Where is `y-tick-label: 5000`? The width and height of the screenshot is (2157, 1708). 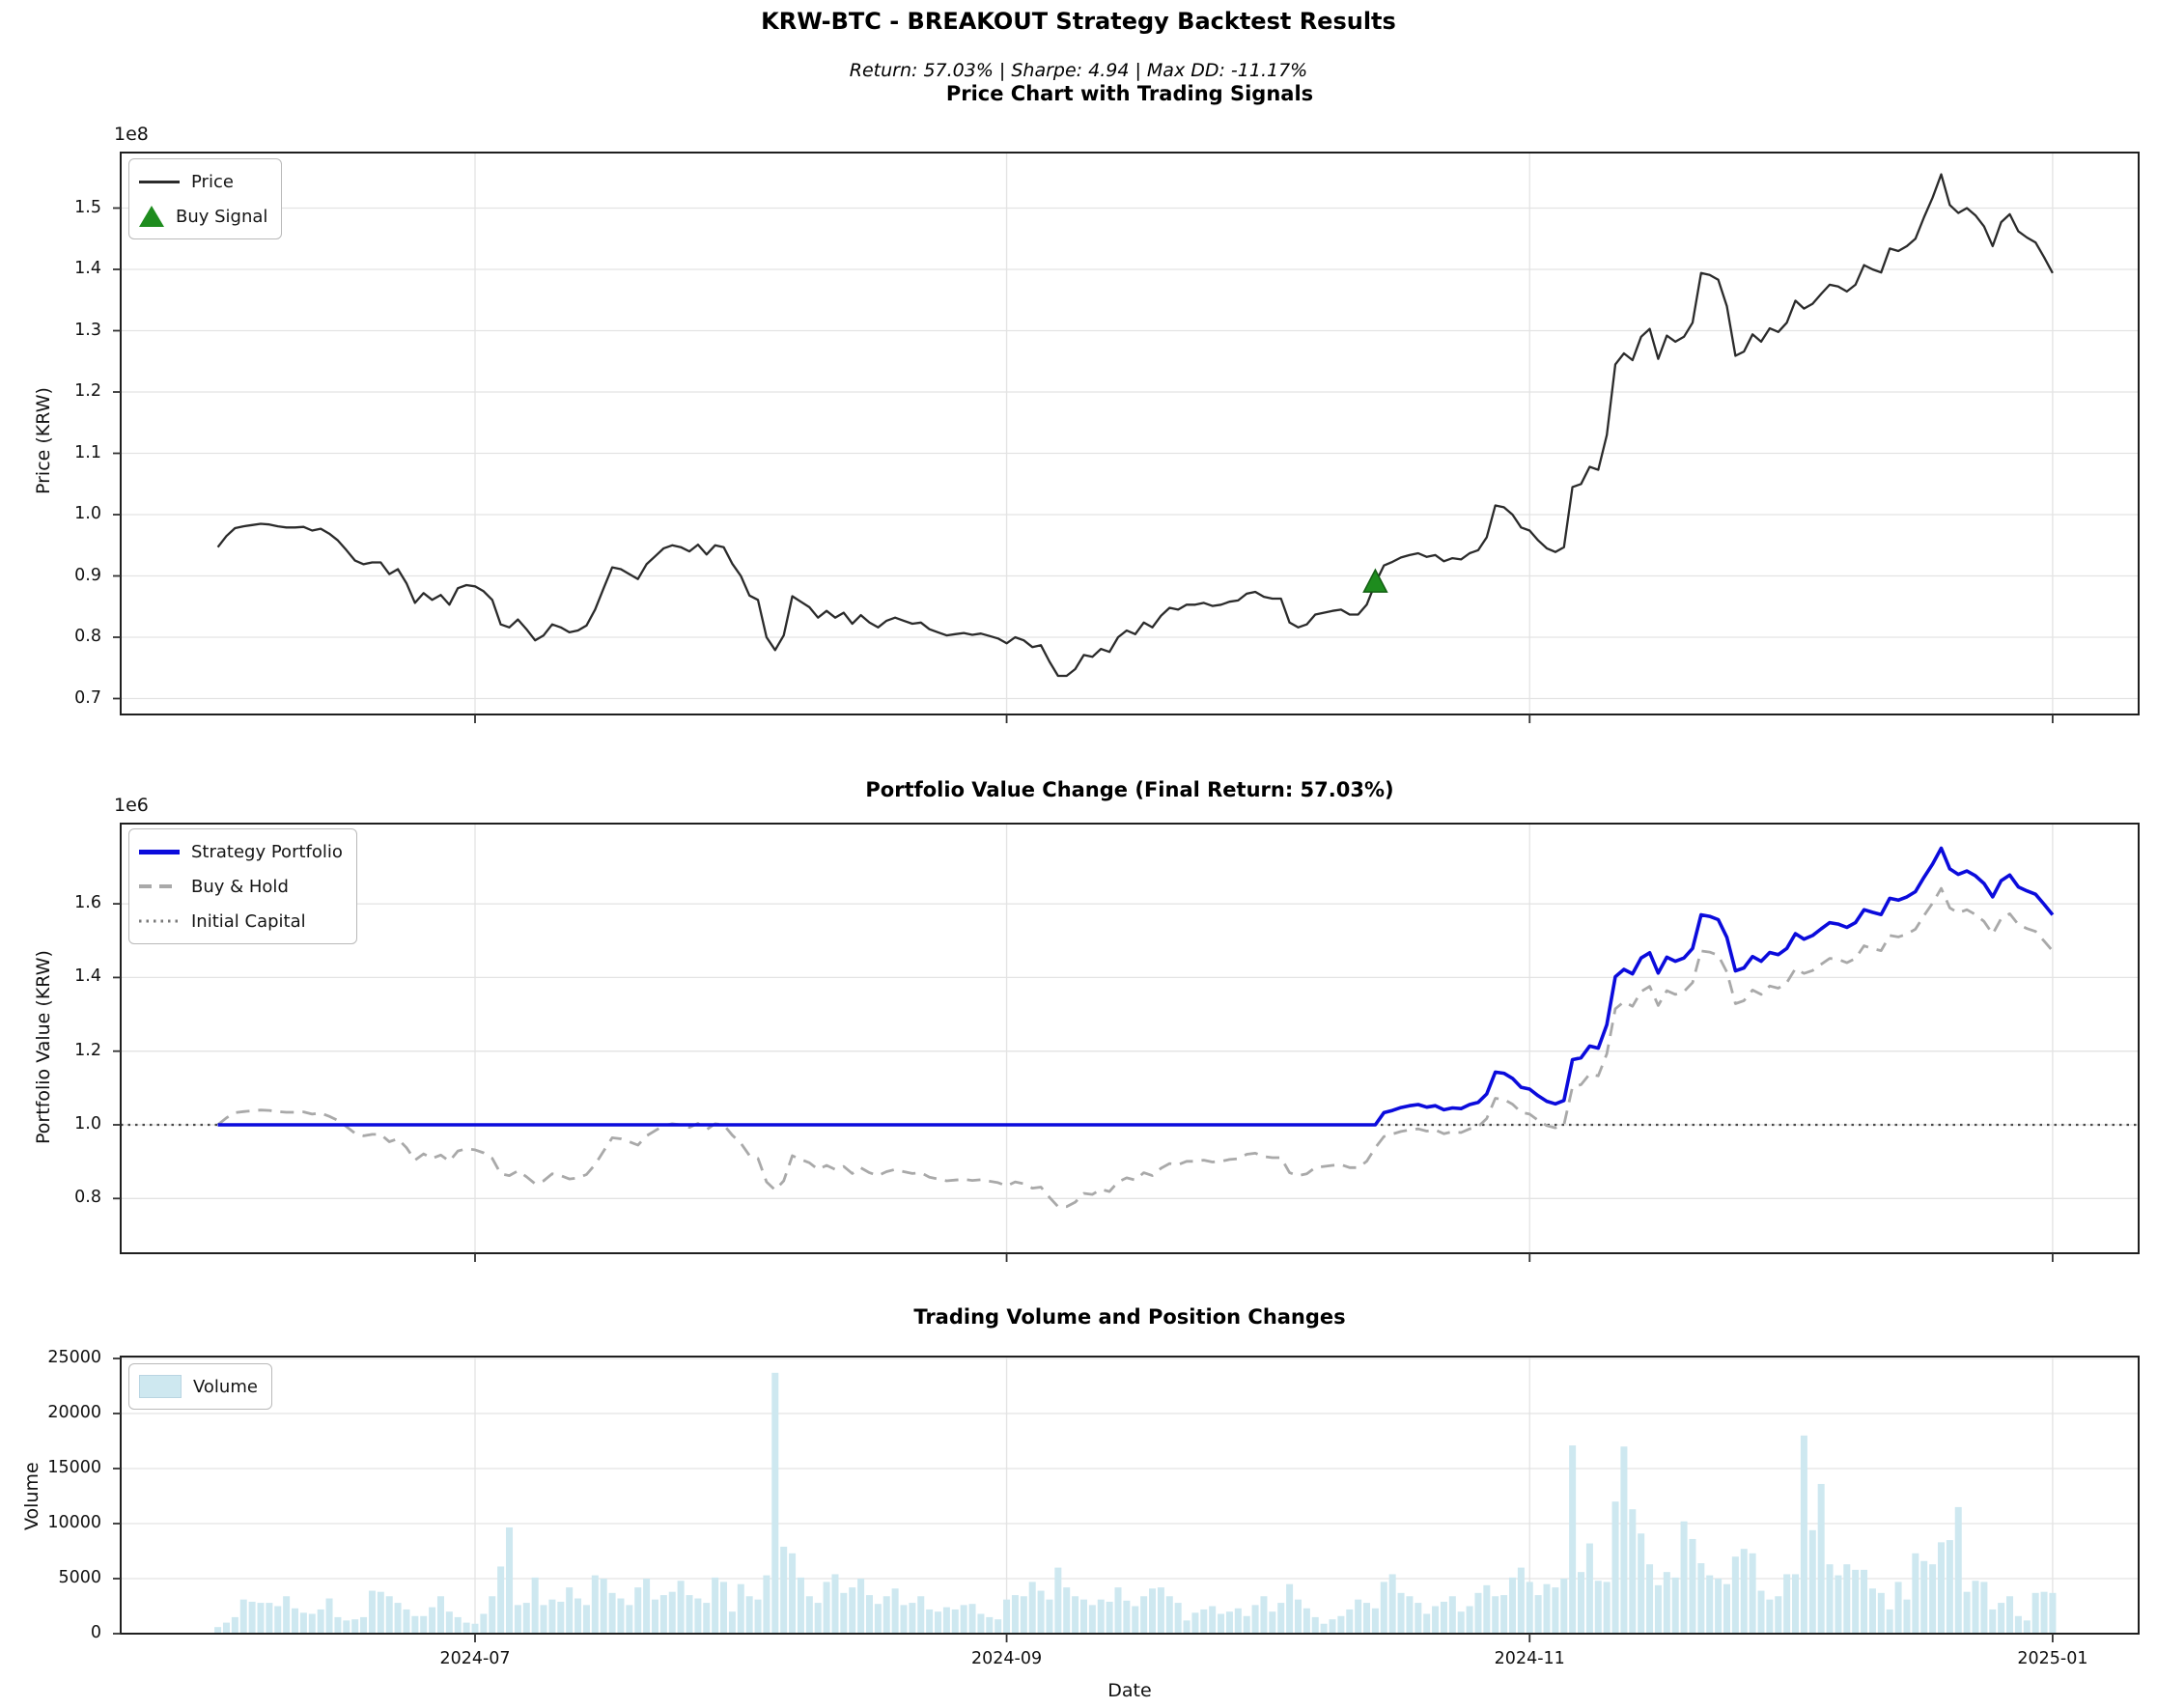 y-tick-label: 5000 is located at coordinates (79, 1577).